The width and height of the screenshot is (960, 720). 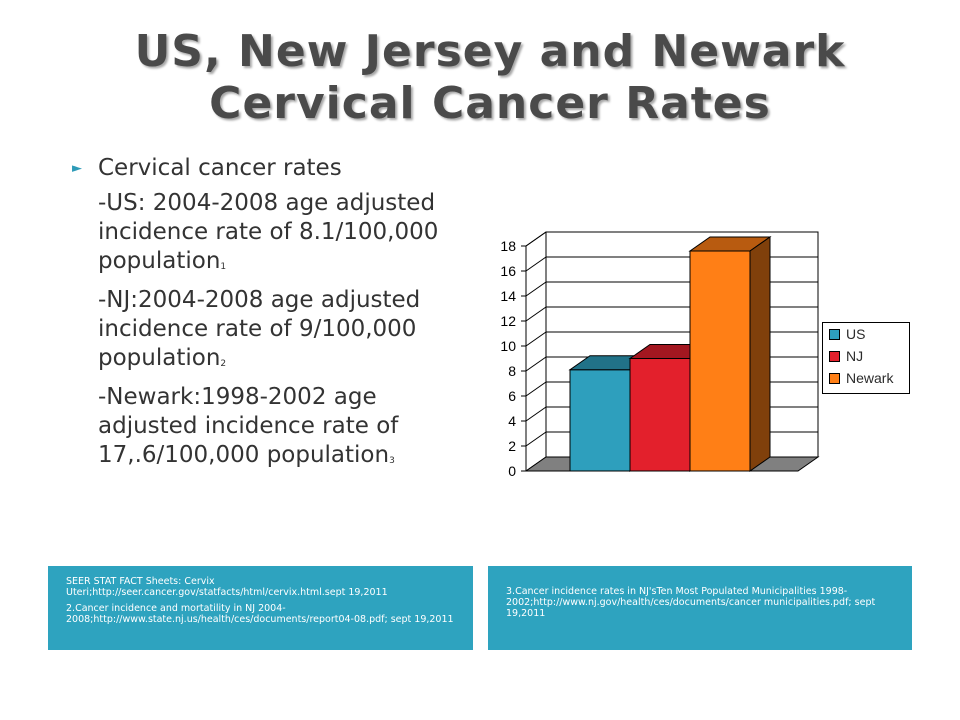 What do you see at coordinates (508, 271) in the screenshot?
I see `y-tick-label: 16` at bounding box center [508, 271].